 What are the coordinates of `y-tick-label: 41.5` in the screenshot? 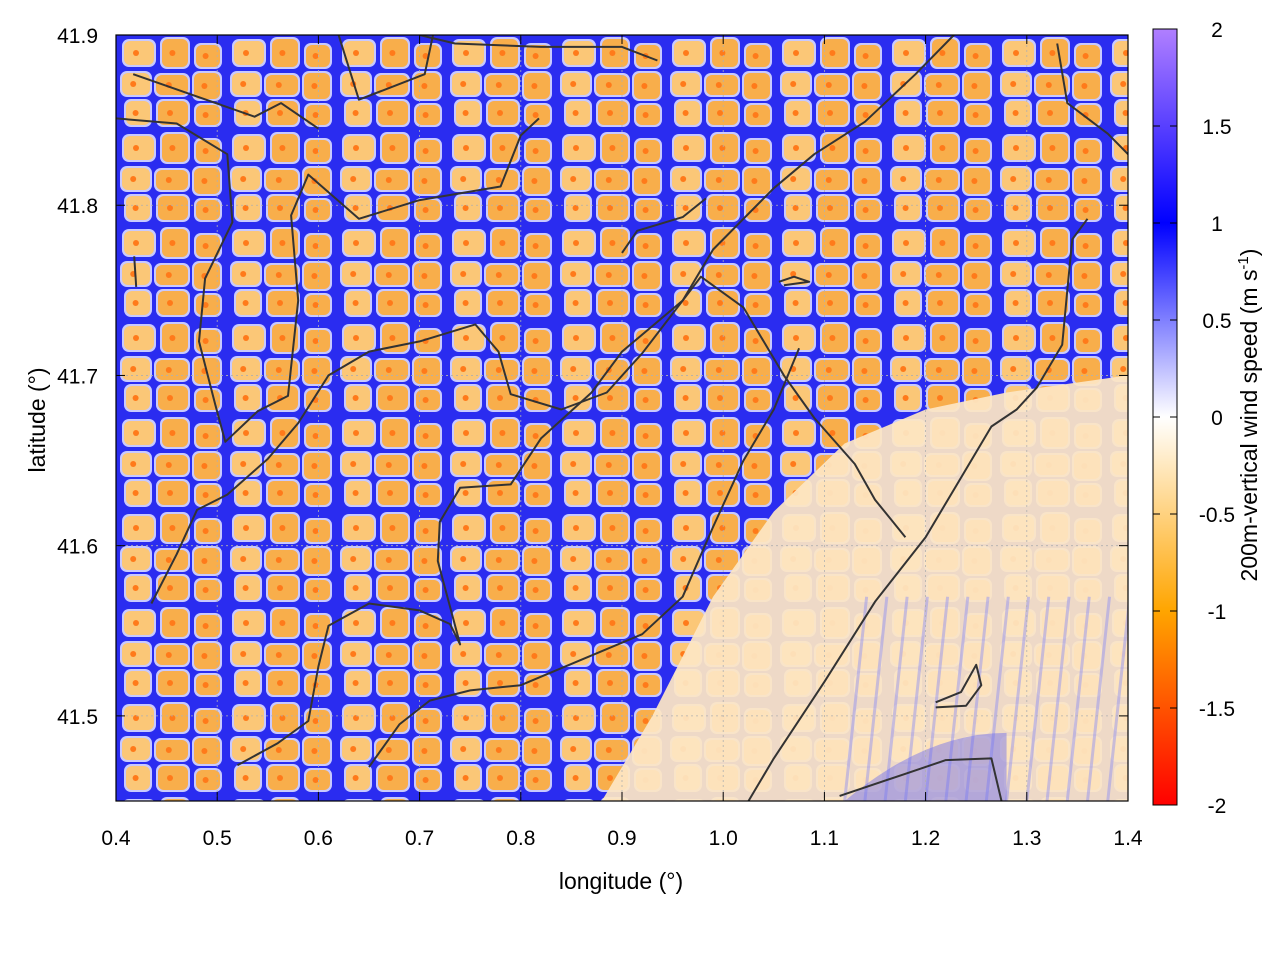 It's located at (77, 717).